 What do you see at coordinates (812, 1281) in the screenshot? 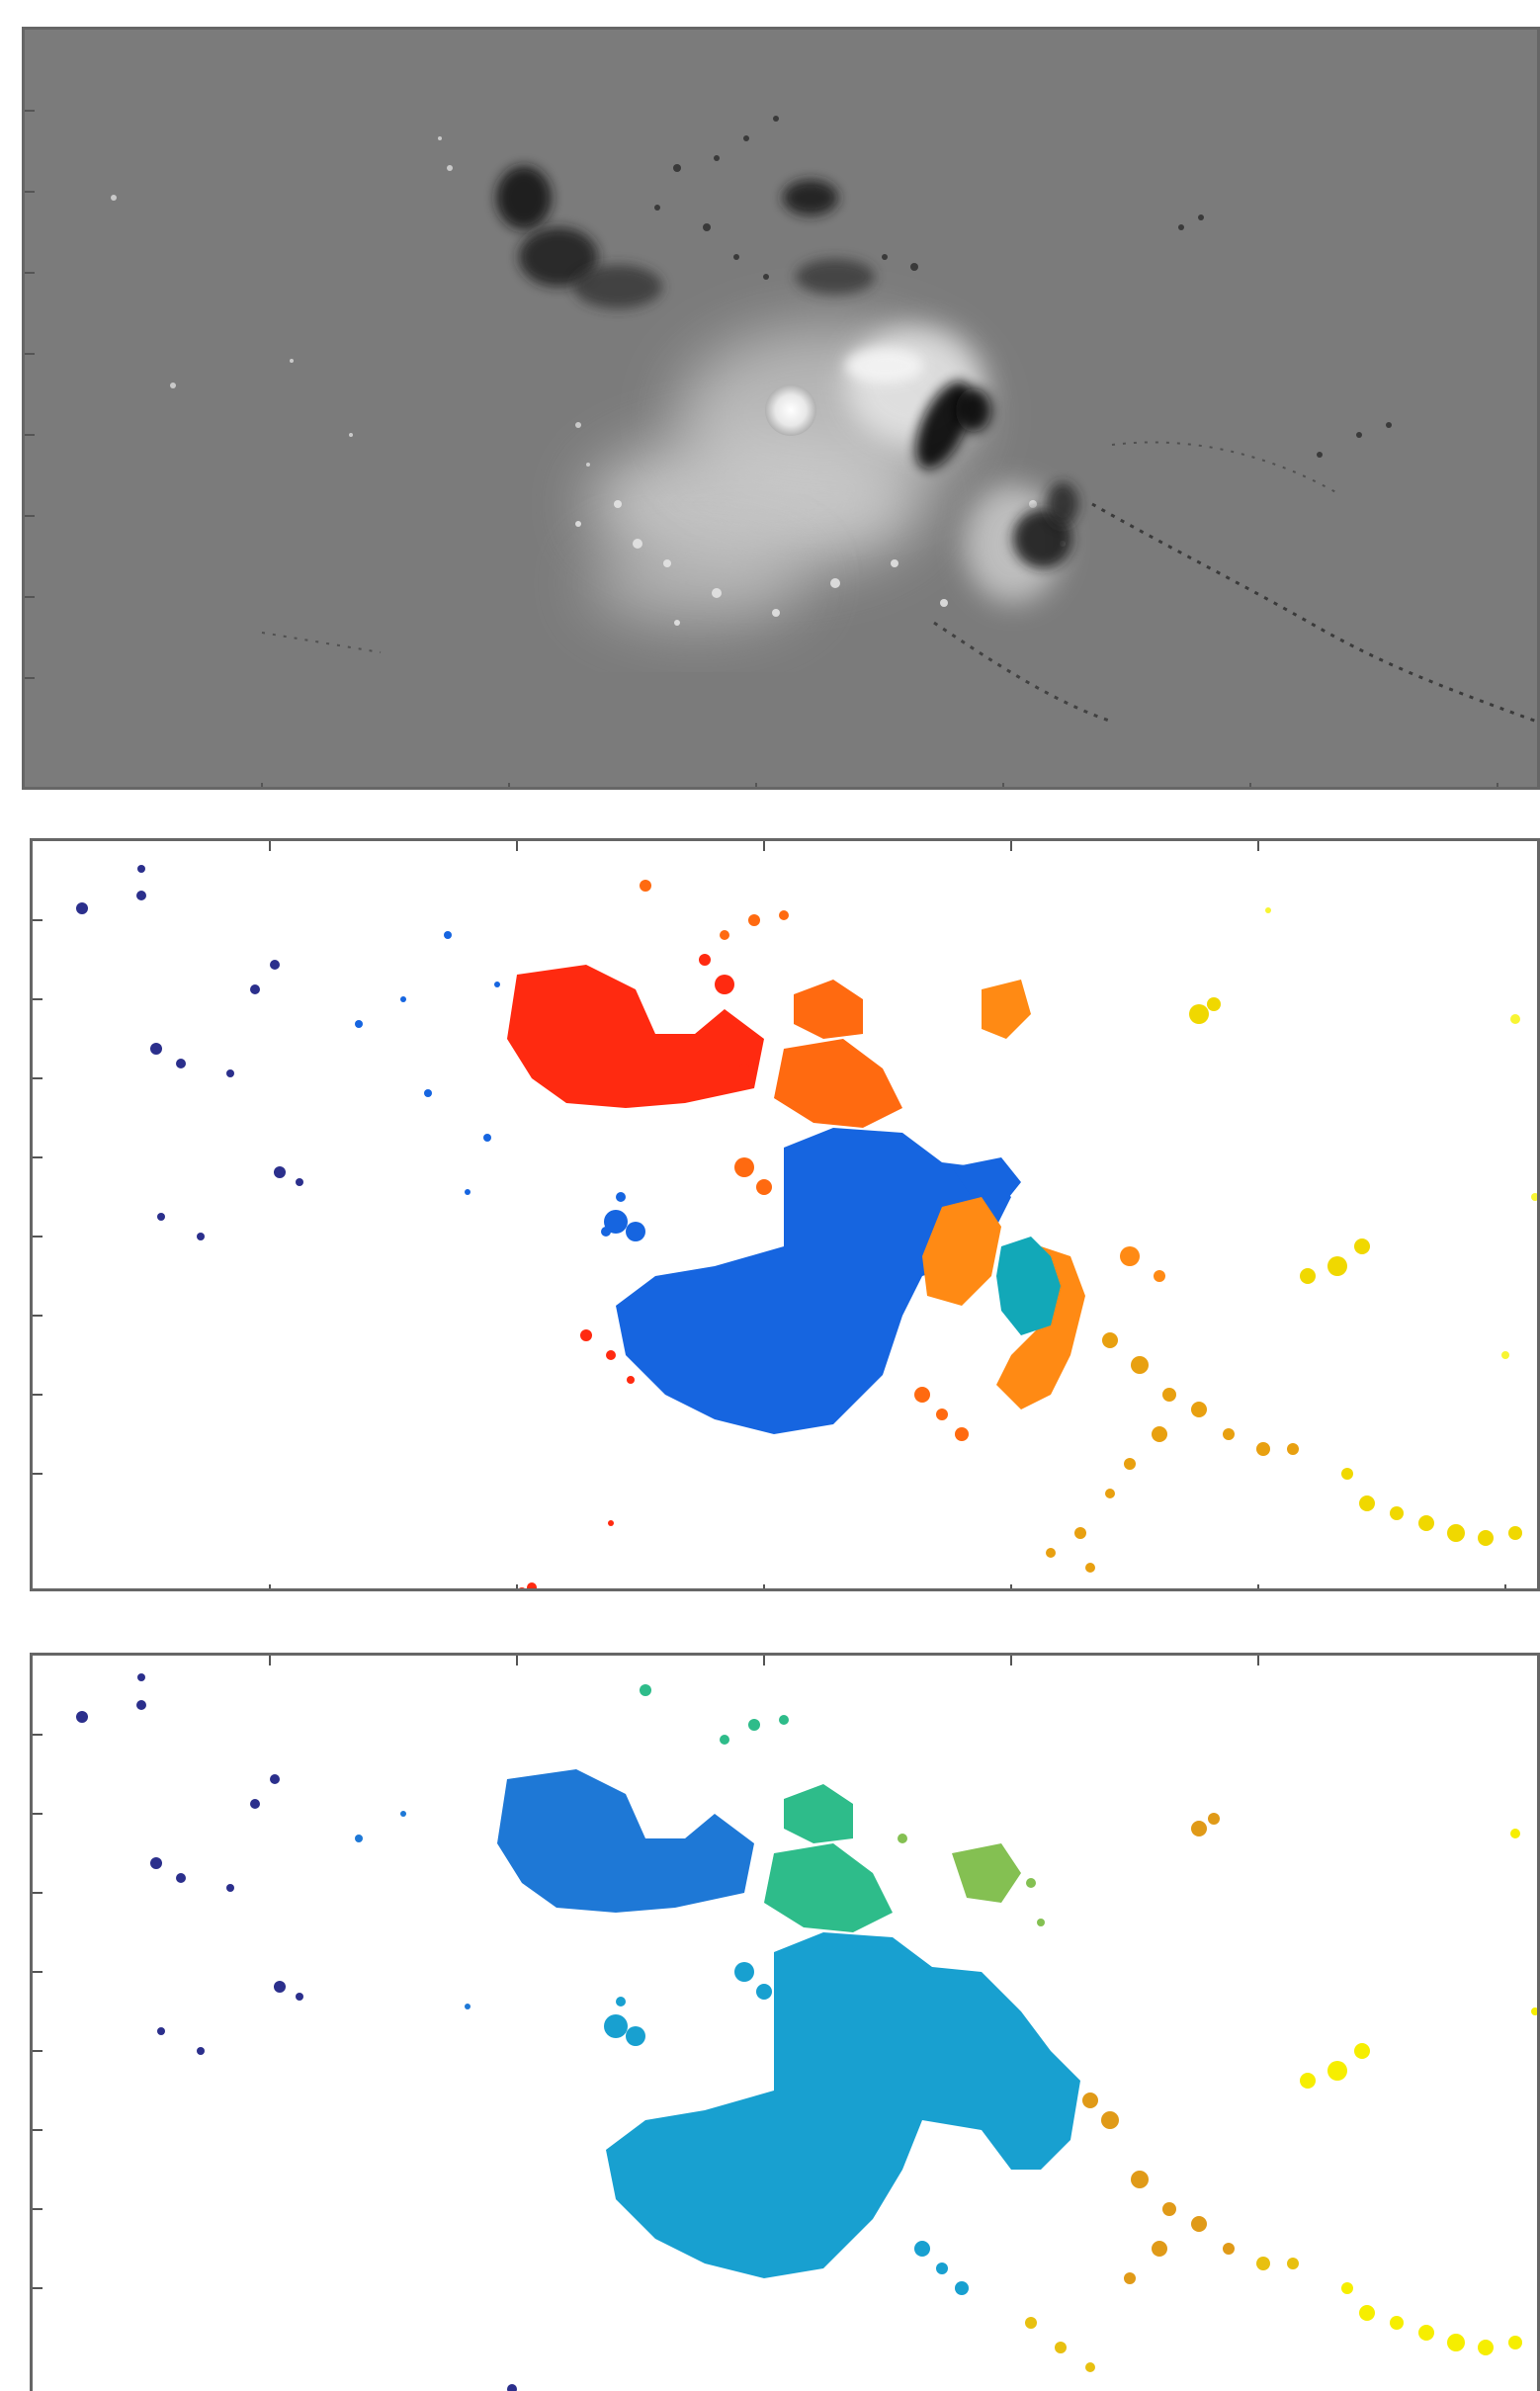
I see `region-blue` at bounding box center [812, 1281].